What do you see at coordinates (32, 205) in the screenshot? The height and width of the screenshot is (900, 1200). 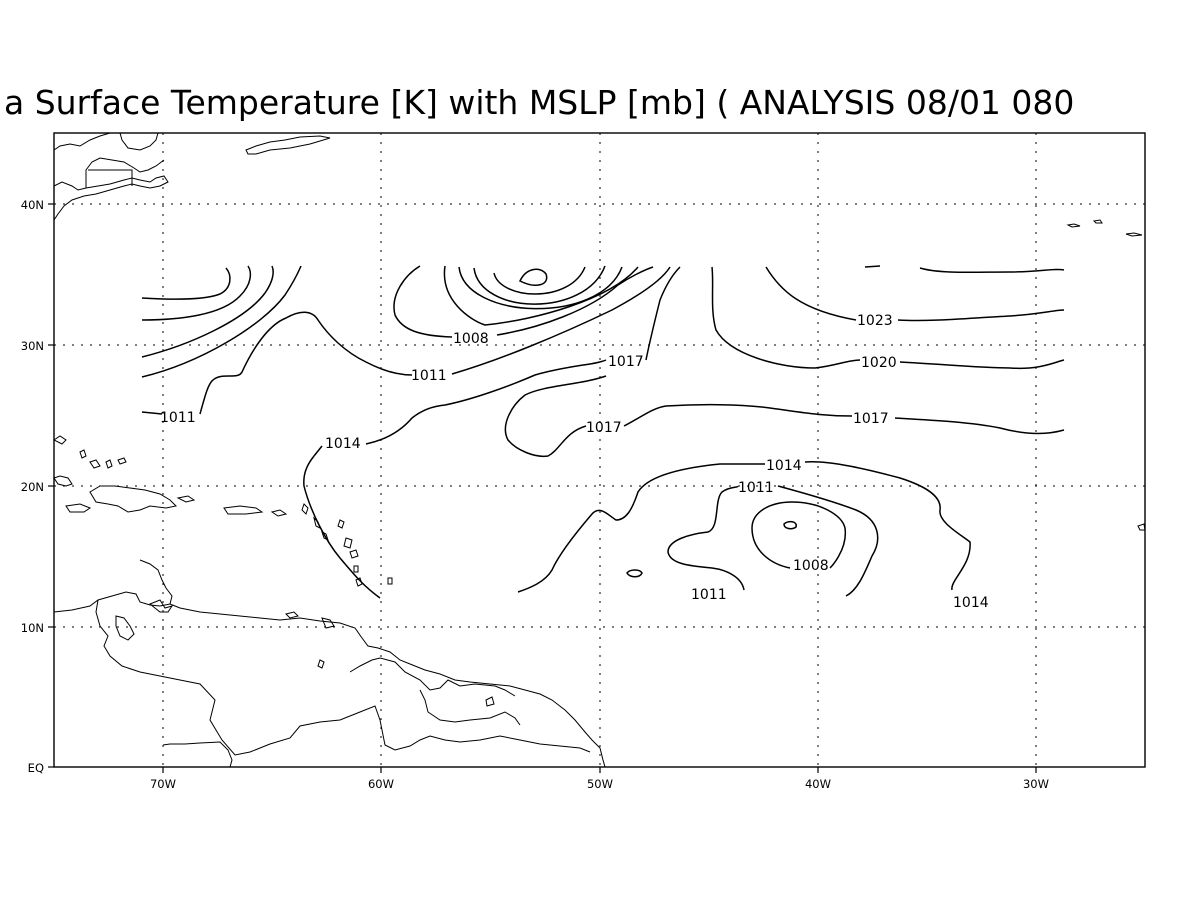 I see `y-tick-label: 40N` at bounding box center [32, 205].